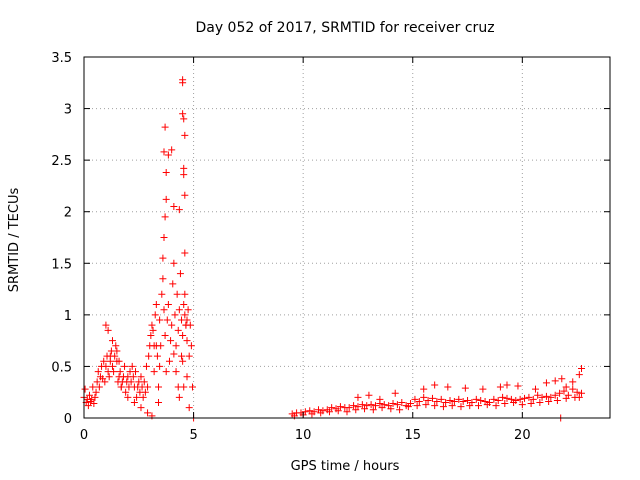 The width and height of the screenshot is (640, 480). What do you see at coordinates (61, 58) in the screenshot?
I see `y-tick-label: 3.5` at bounding box center [61, 58].